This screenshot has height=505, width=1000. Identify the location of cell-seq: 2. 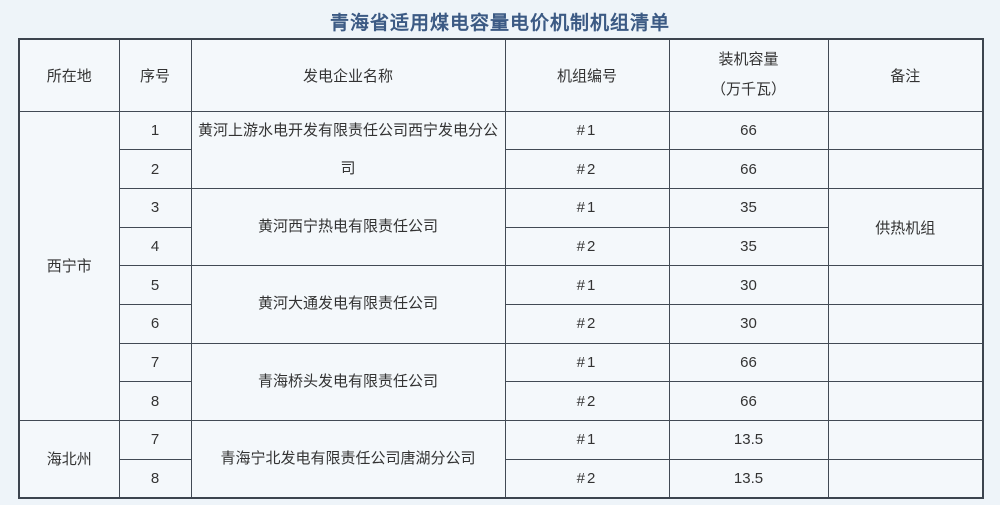
(155, 169).